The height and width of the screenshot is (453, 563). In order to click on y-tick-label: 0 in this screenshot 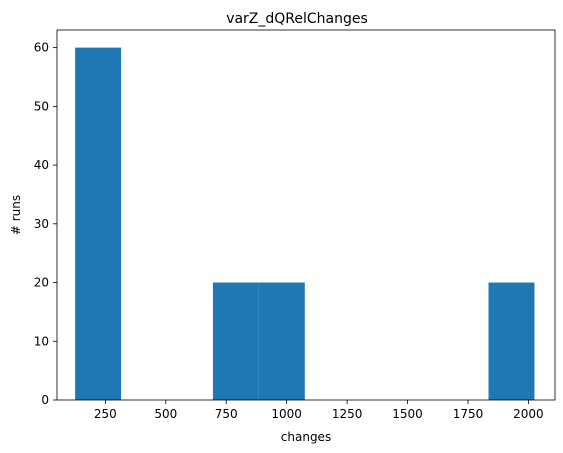, I will do `click(45, 400)`.